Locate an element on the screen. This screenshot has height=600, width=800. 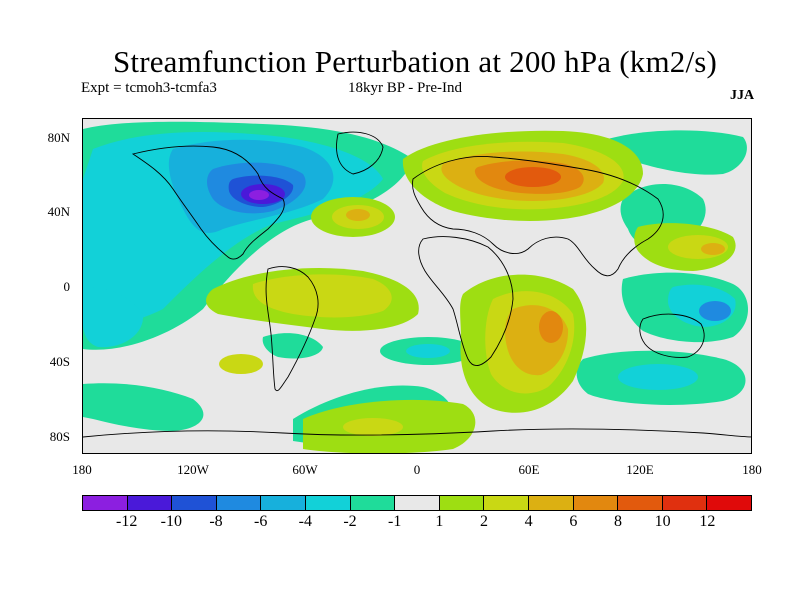
coast-south-america is located at coordinates (292, 329).